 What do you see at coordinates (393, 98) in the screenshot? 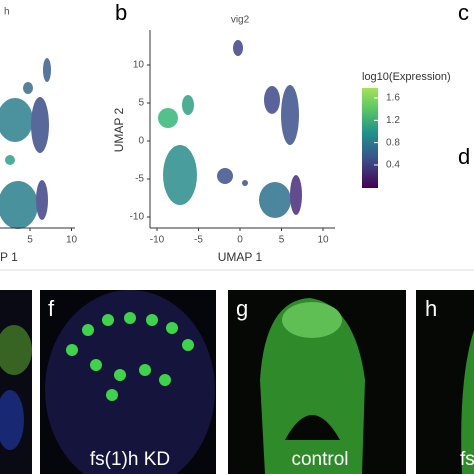
I see `legend-tick-label: 1.6` at bounding box center [393, 98].